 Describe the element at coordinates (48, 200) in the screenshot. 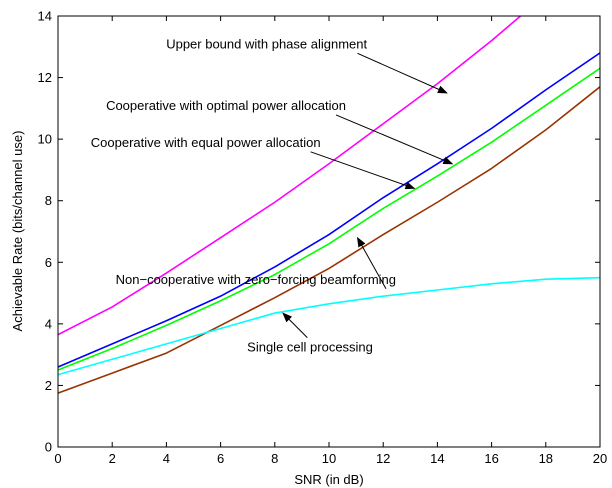

I see `y-tick-label: 8` at that location.